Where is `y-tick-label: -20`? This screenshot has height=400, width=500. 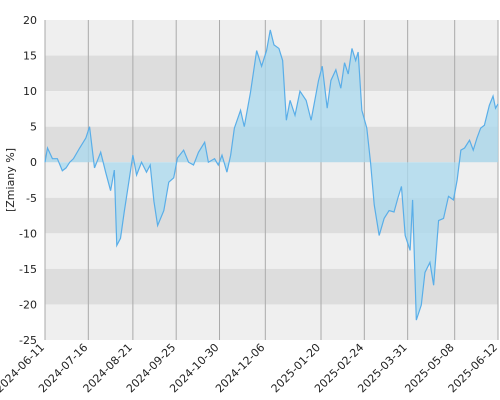 y-tick-label: -20 is located at coordinates (28, 304).